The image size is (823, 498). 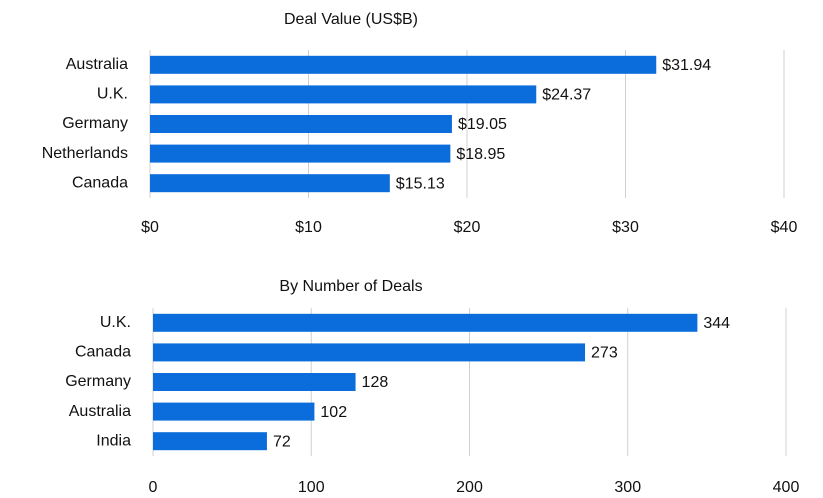 I want to click on x-tick-label: 100, so click(x=311, y=487).